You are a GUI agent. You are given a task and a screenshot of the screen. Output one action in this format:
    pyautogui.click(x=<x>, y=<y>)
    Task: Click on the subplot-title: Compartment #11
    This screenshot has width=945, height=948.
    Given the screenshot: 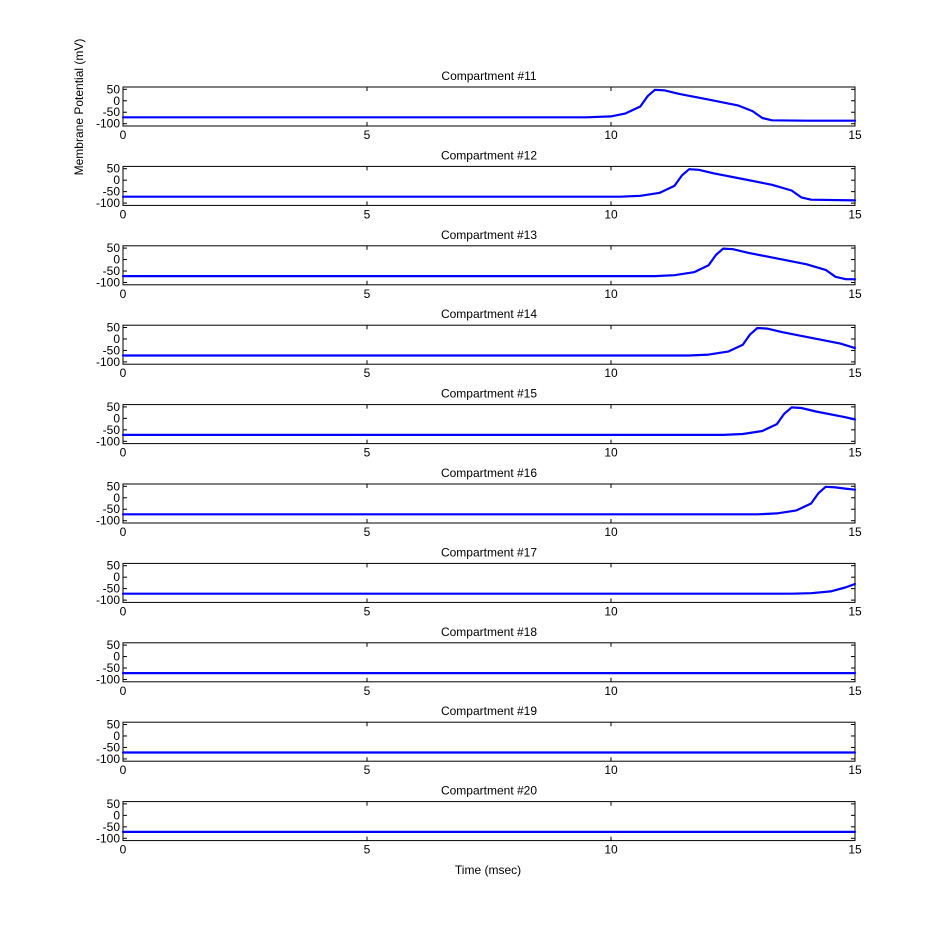 What is the action you would take?
    pyautogui.click(x=488, y=76)
    